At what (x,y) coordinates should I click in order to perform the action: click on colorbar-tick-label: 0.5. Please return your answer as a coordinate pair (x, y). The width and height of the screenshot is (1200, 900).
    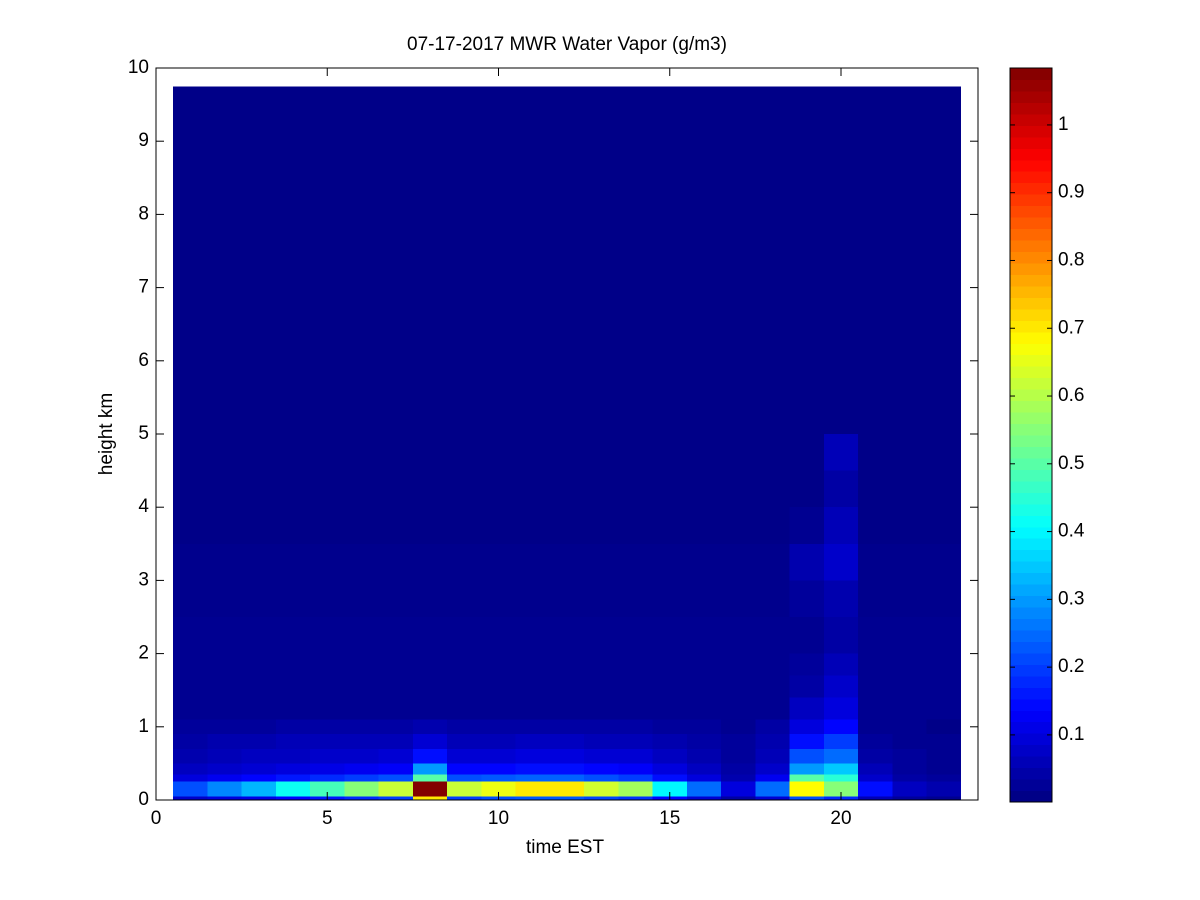
    Looking at the image, I should click on (1071, 463).